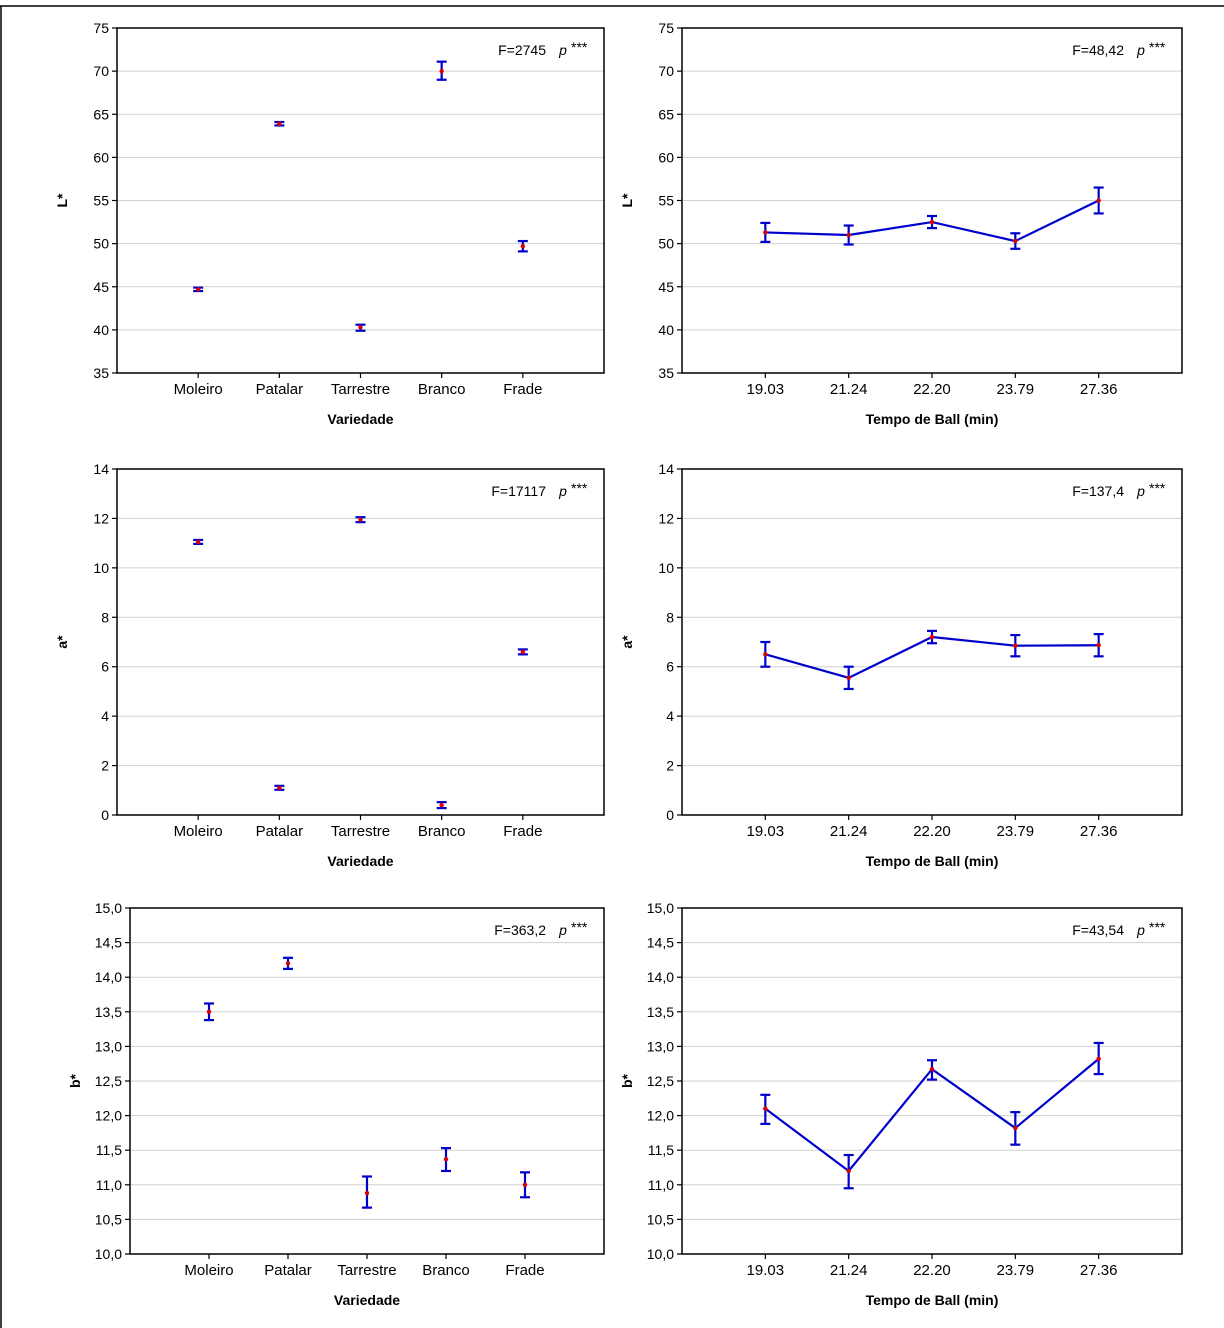  Describe the element at coordinates (932, 831) in the screenshot. I see `x-tick-label: 22.20` at that location.